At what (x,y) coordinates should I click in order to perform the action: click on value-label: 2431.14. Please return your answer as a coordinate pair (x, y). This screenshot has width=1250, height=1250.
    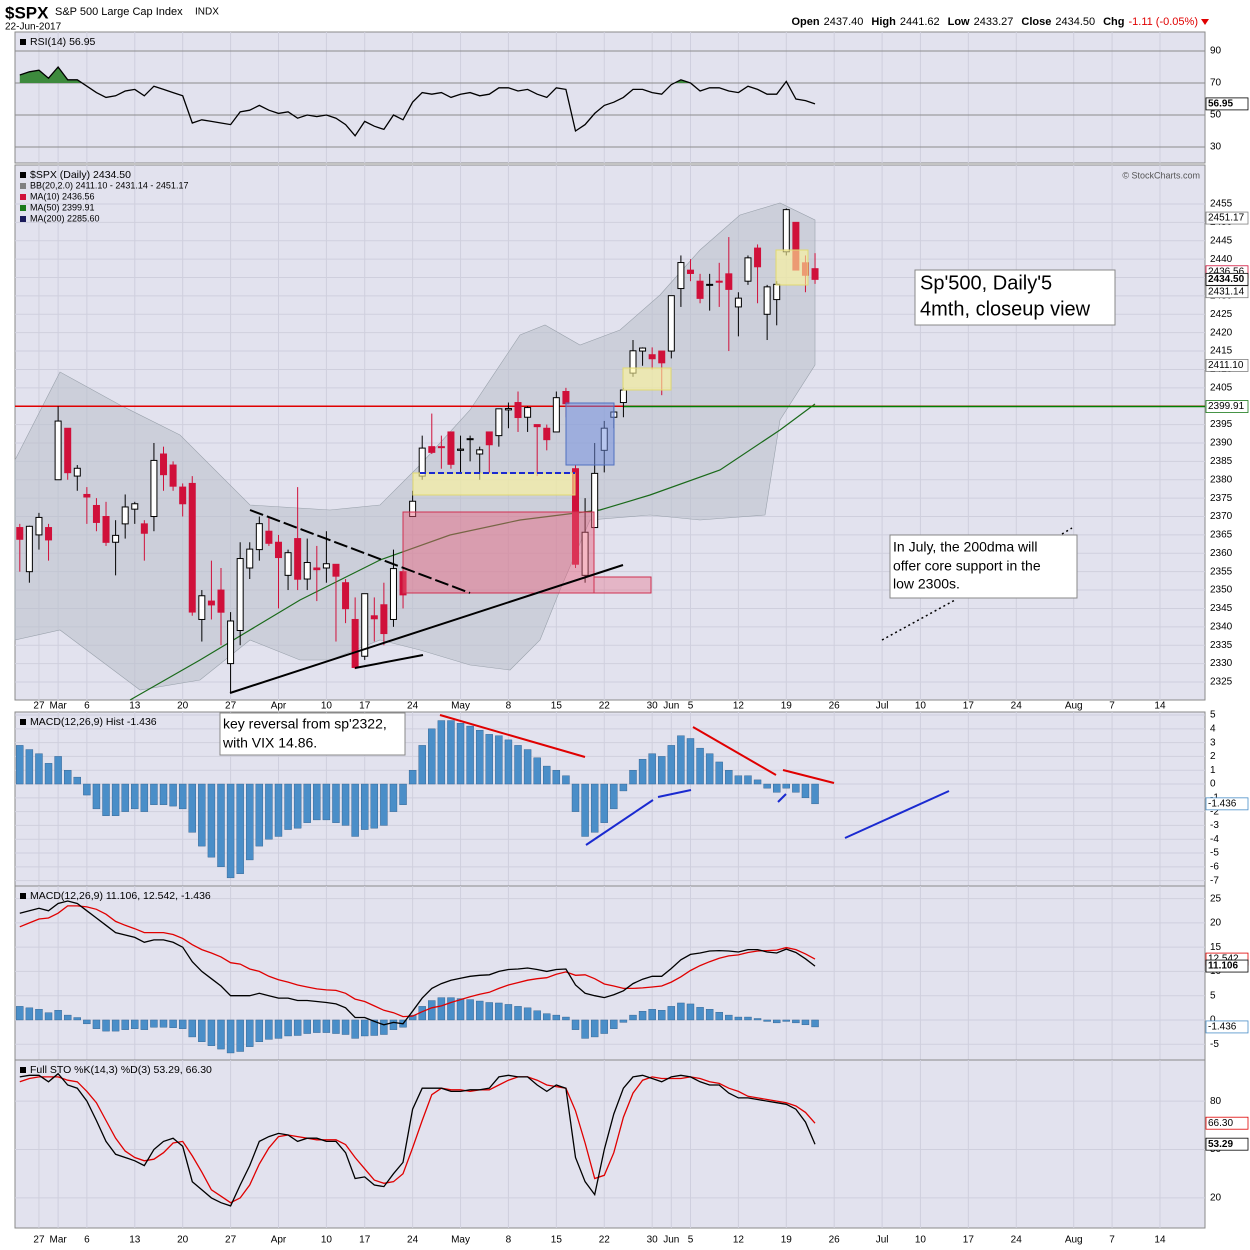
    Looking at the image, I should click on (1226, 291).